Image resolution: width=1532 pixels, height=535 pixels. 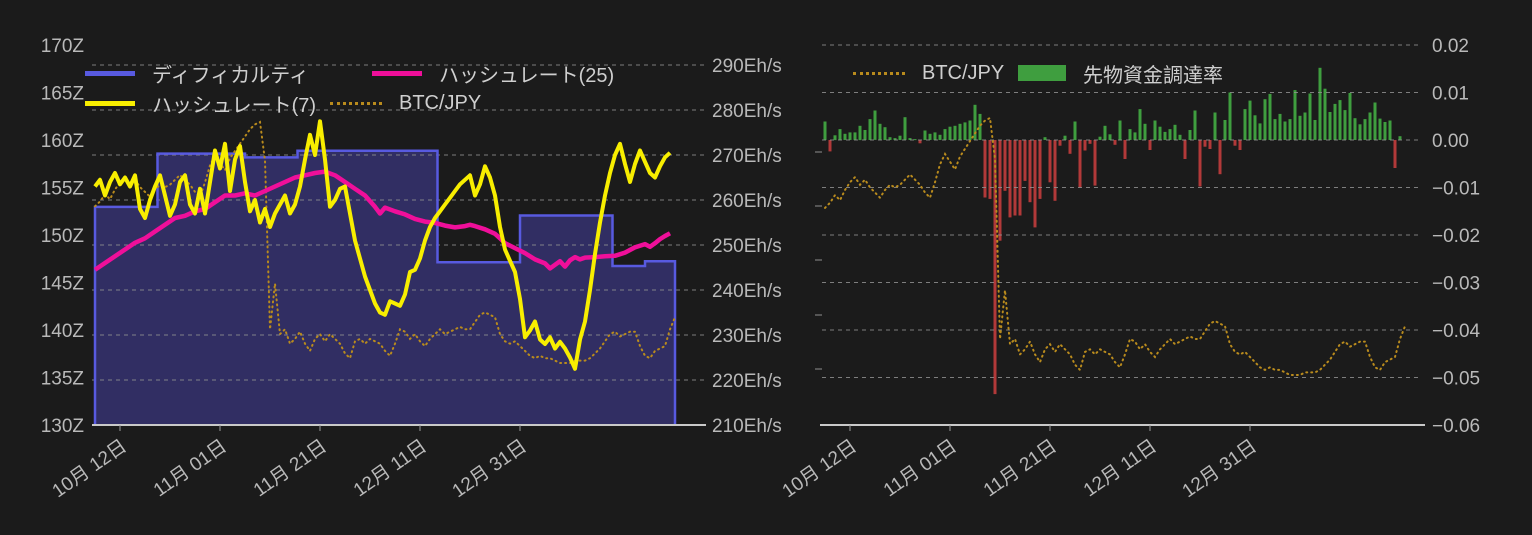 I want to click on legend-item-btcjpy-right: BTC/JPY, so click(x=928, y=73).